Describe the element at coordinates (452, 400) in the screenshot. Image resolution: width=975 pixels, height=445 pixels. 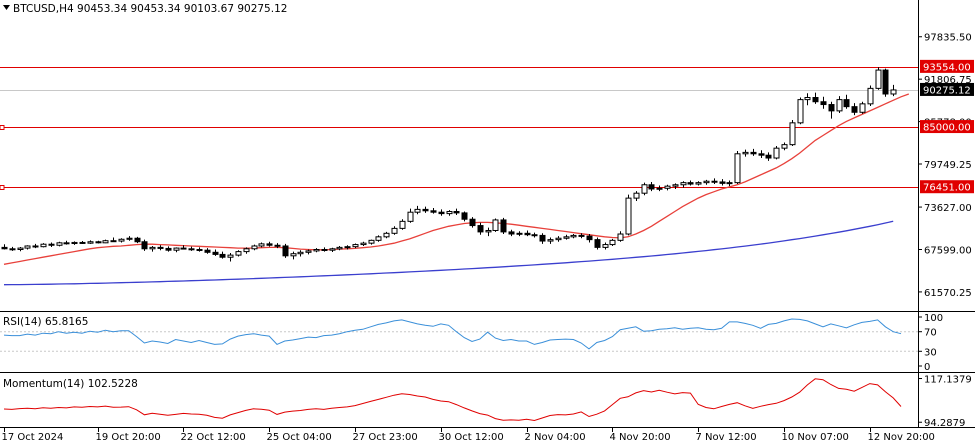
I see `momentum-panel: Momentum(14) 102.5228` at that location.